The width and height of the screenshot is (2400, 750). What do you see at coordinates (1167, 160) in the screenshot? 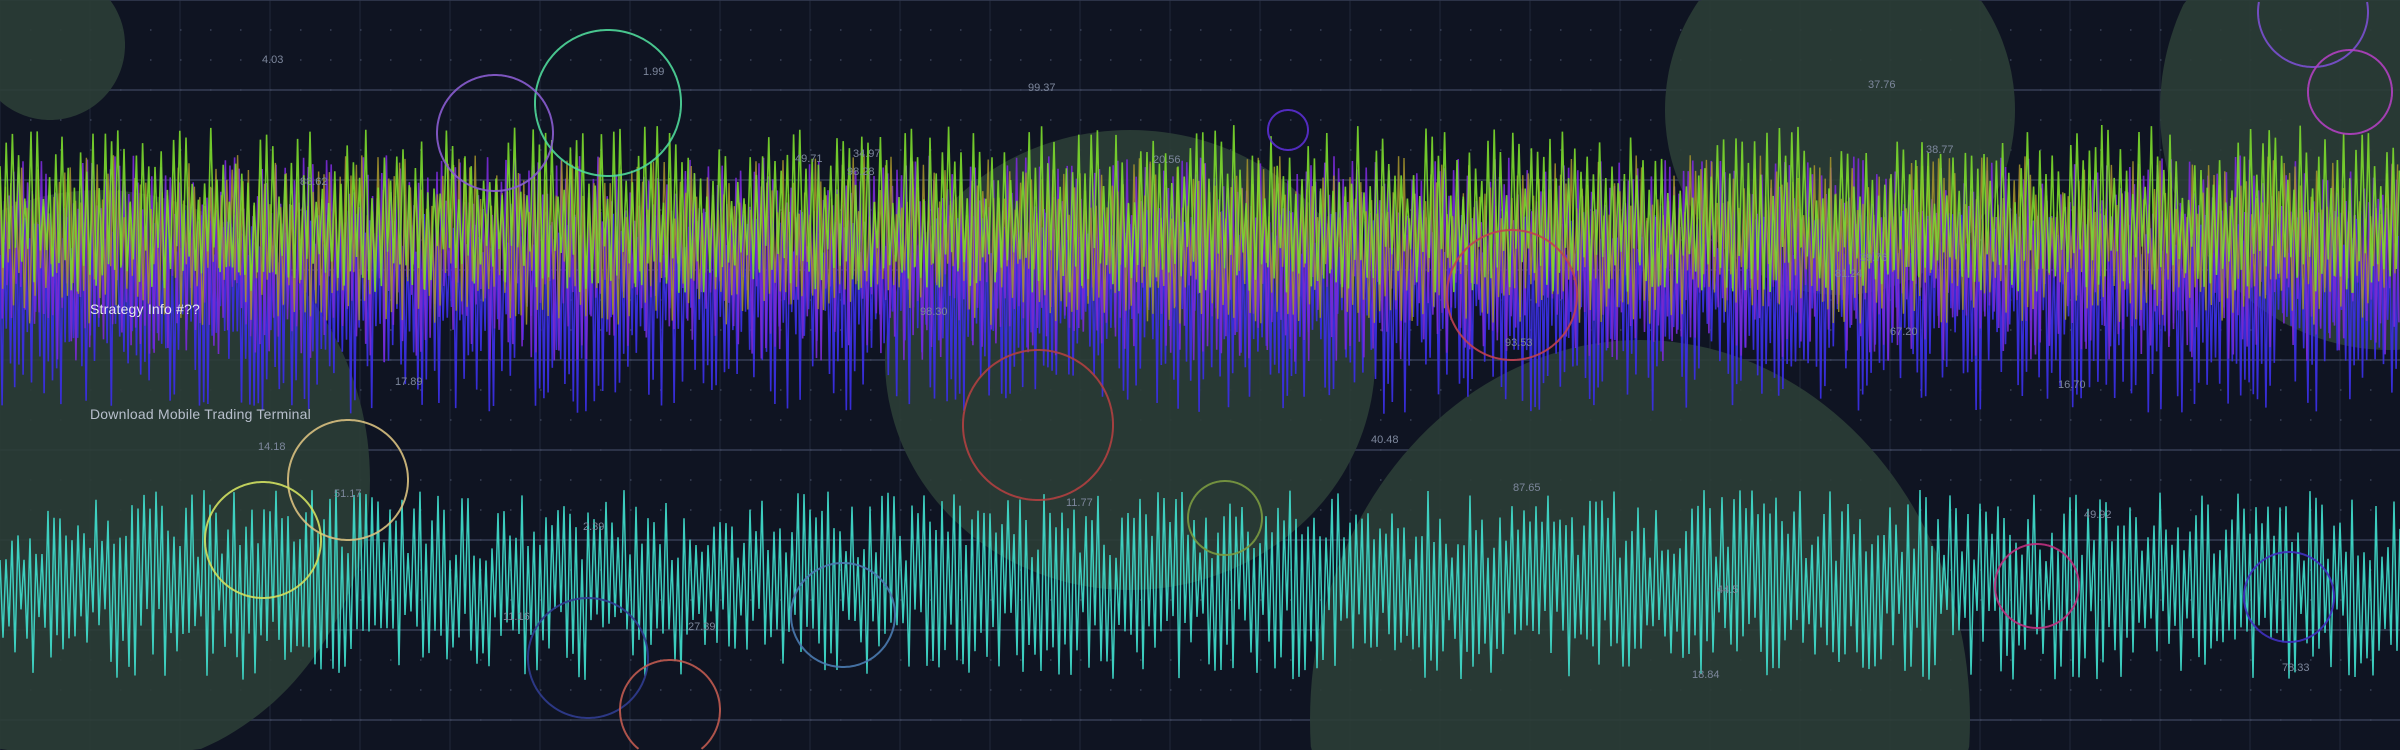
I see `value-label: 20.56` at bounding box center [1167, 160].